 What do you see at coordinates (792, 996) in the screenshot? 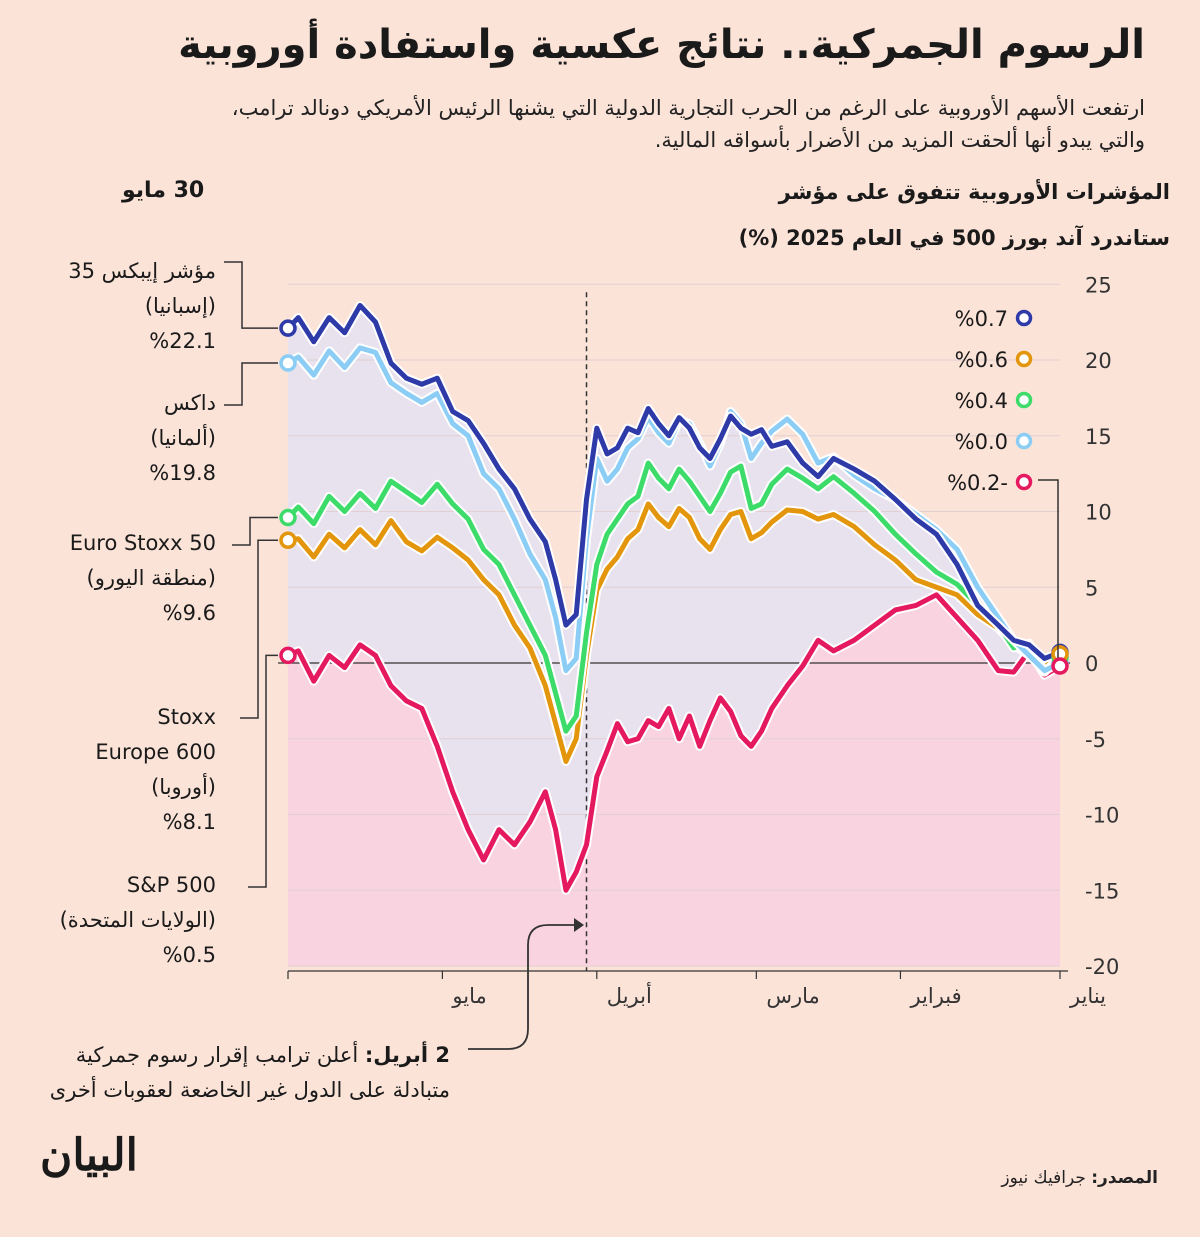
I see `x-tick-label: مارس` at bounding box center [792, 996].